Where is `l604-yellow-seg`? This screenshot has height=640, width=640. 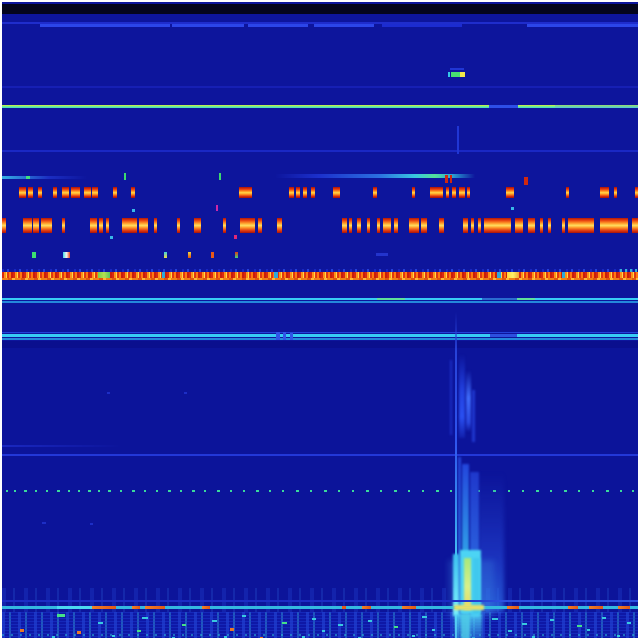 l604-yellow-seg is located at coordinates (469, 607).